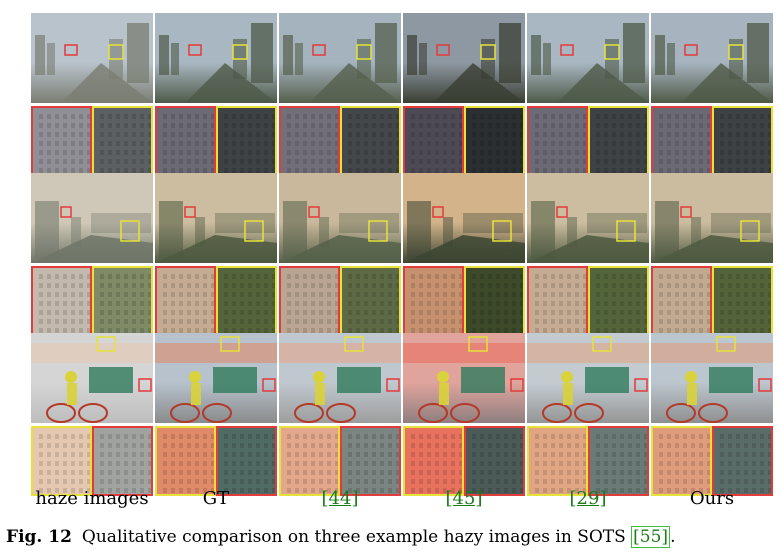  I want to click on column-label-3: [44], so click(340, 498).